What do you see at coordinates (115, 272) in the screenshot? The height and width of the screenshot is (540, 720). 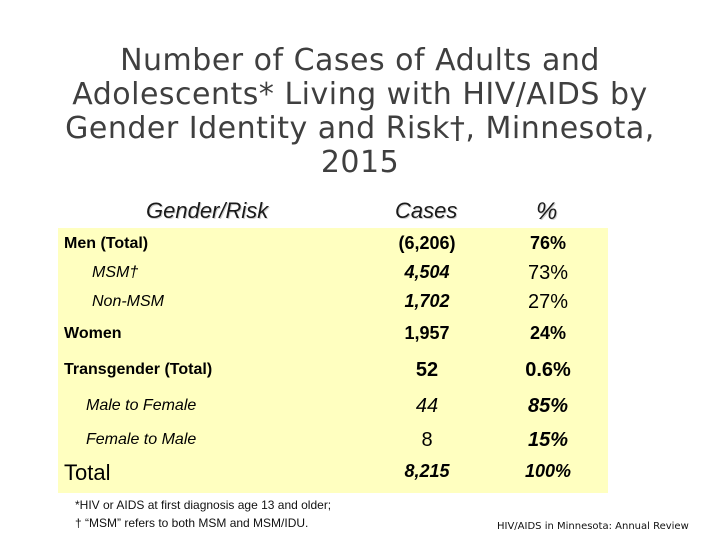 I see `row-label: MSM†` at bounding box center [115, 272].